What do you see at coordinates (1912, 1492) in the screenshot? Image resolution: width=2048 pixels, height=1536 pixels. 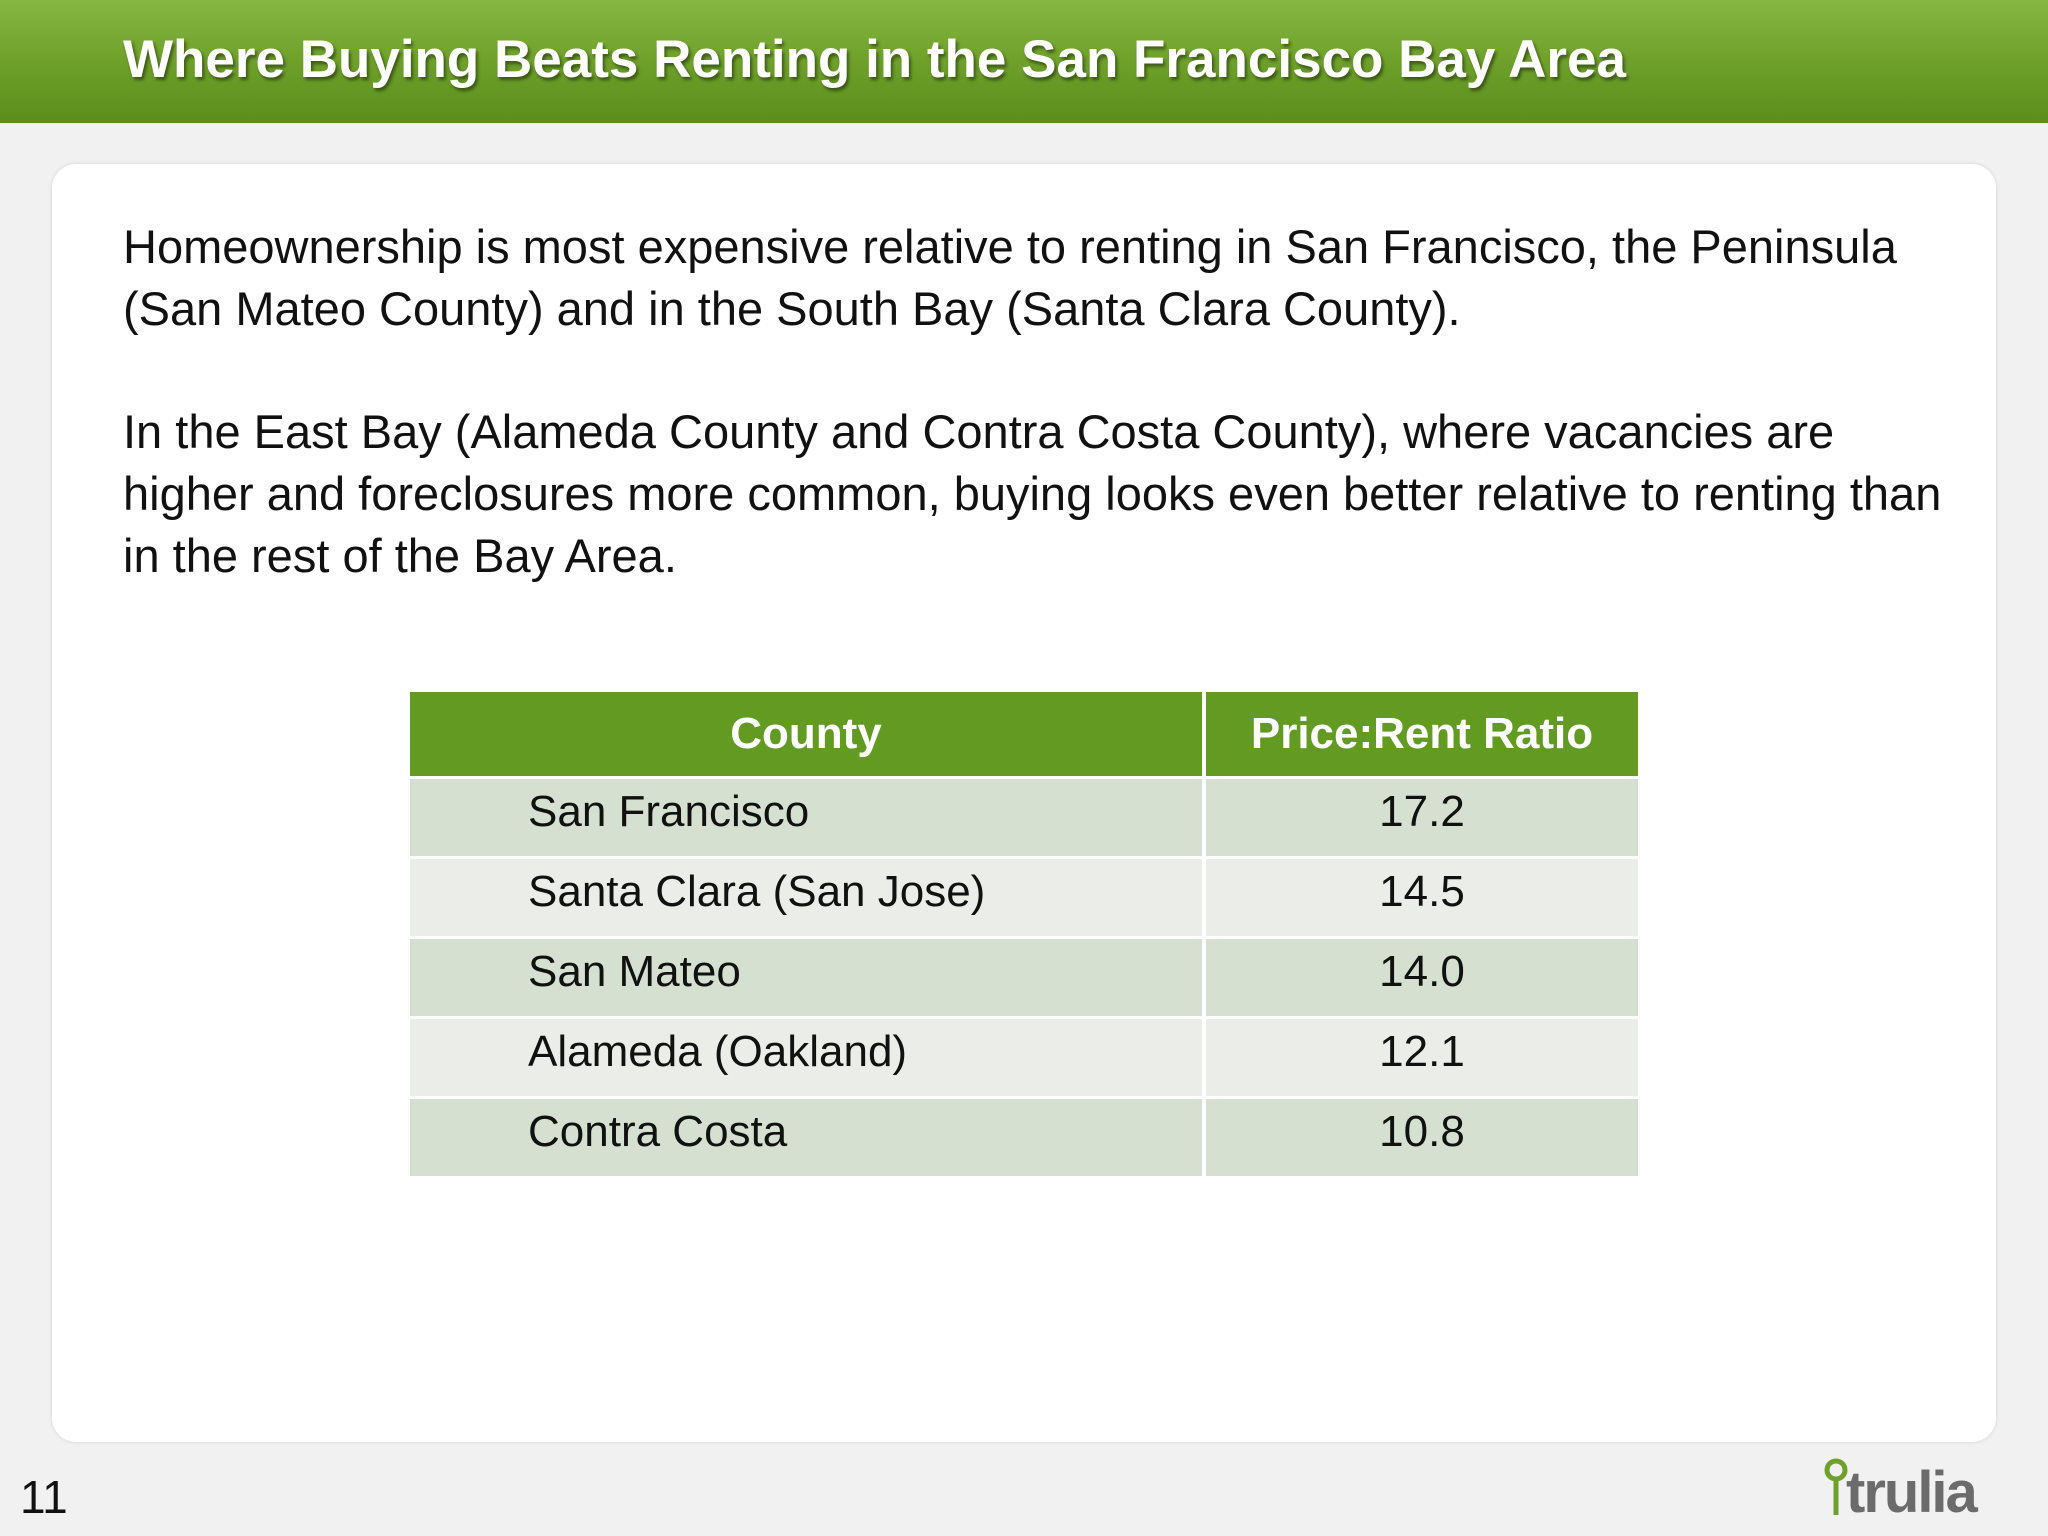 I see `logo-text: trulia` at bounding box center [1912, 1492].